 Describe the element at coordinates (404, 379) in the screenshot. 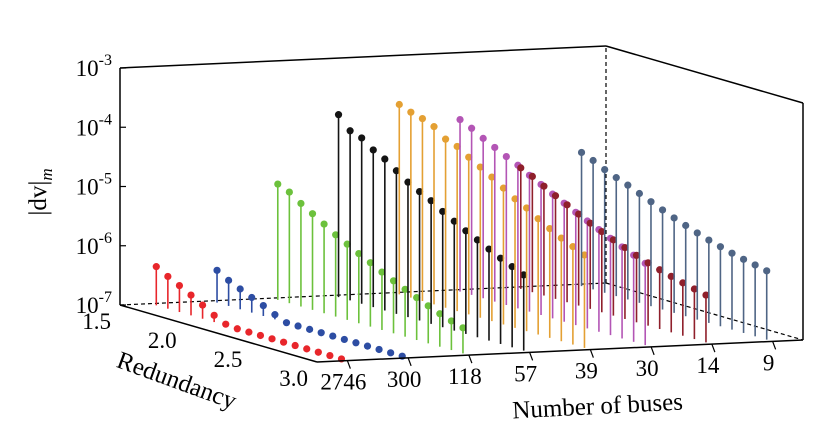

I see `x-tick-label: 300` at that location.